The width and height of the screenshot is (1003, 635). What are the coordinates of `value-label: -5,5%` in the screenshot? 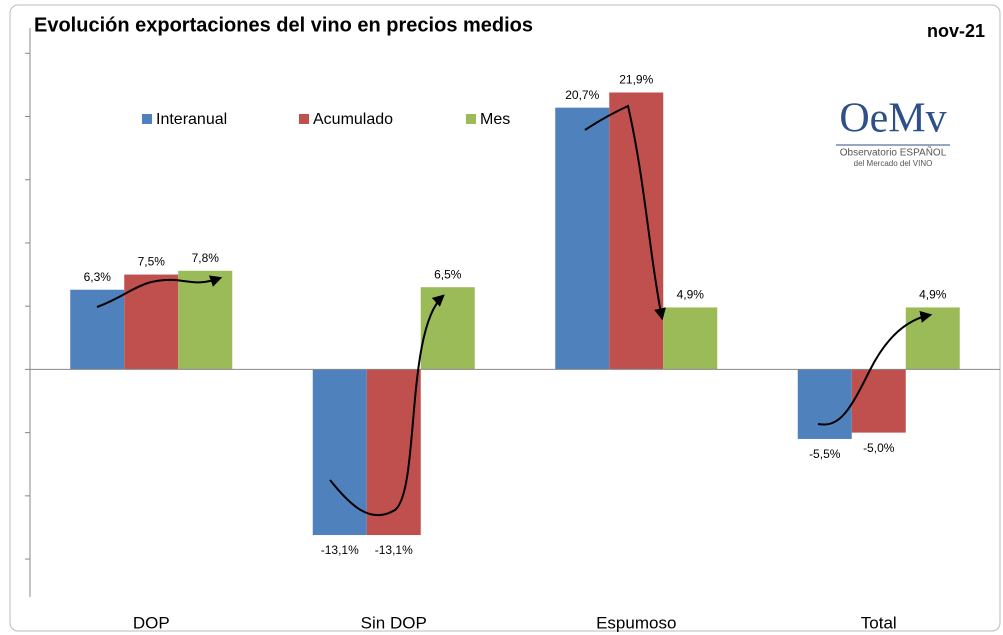 It's located at (825, 454).